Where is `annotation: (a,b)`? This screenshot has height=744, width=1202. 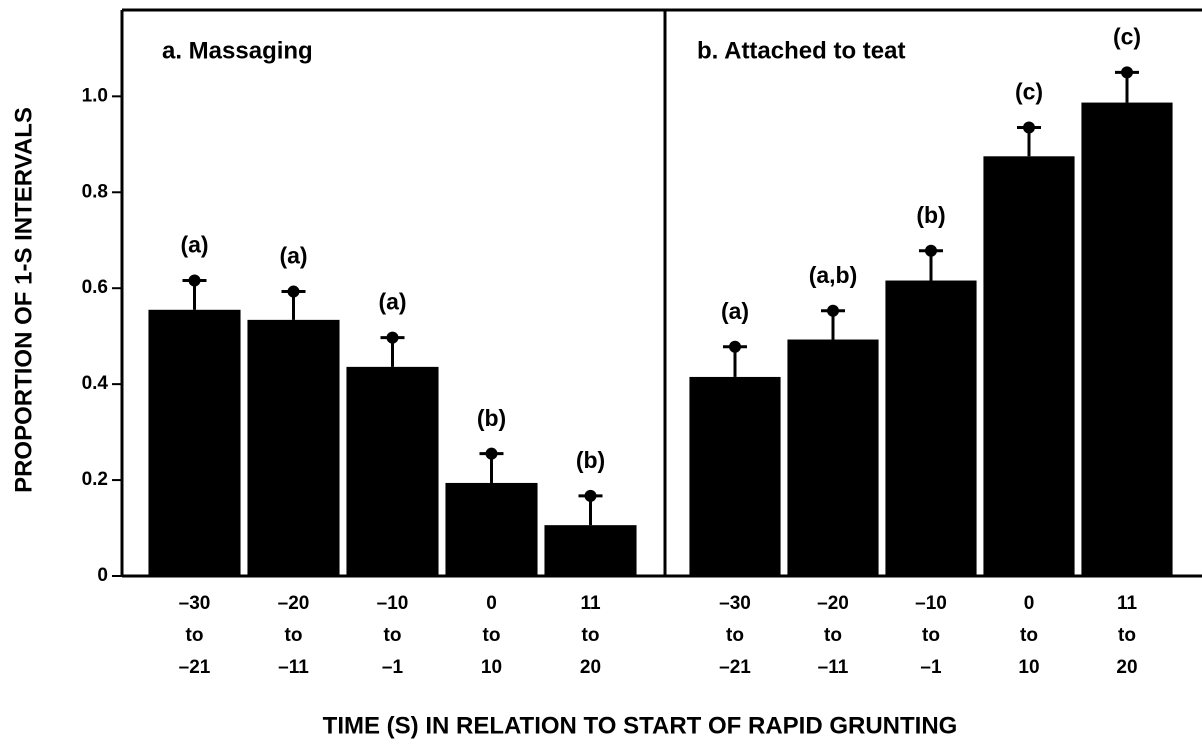
annotation: (a,b) is located at coordinates (833, 275).